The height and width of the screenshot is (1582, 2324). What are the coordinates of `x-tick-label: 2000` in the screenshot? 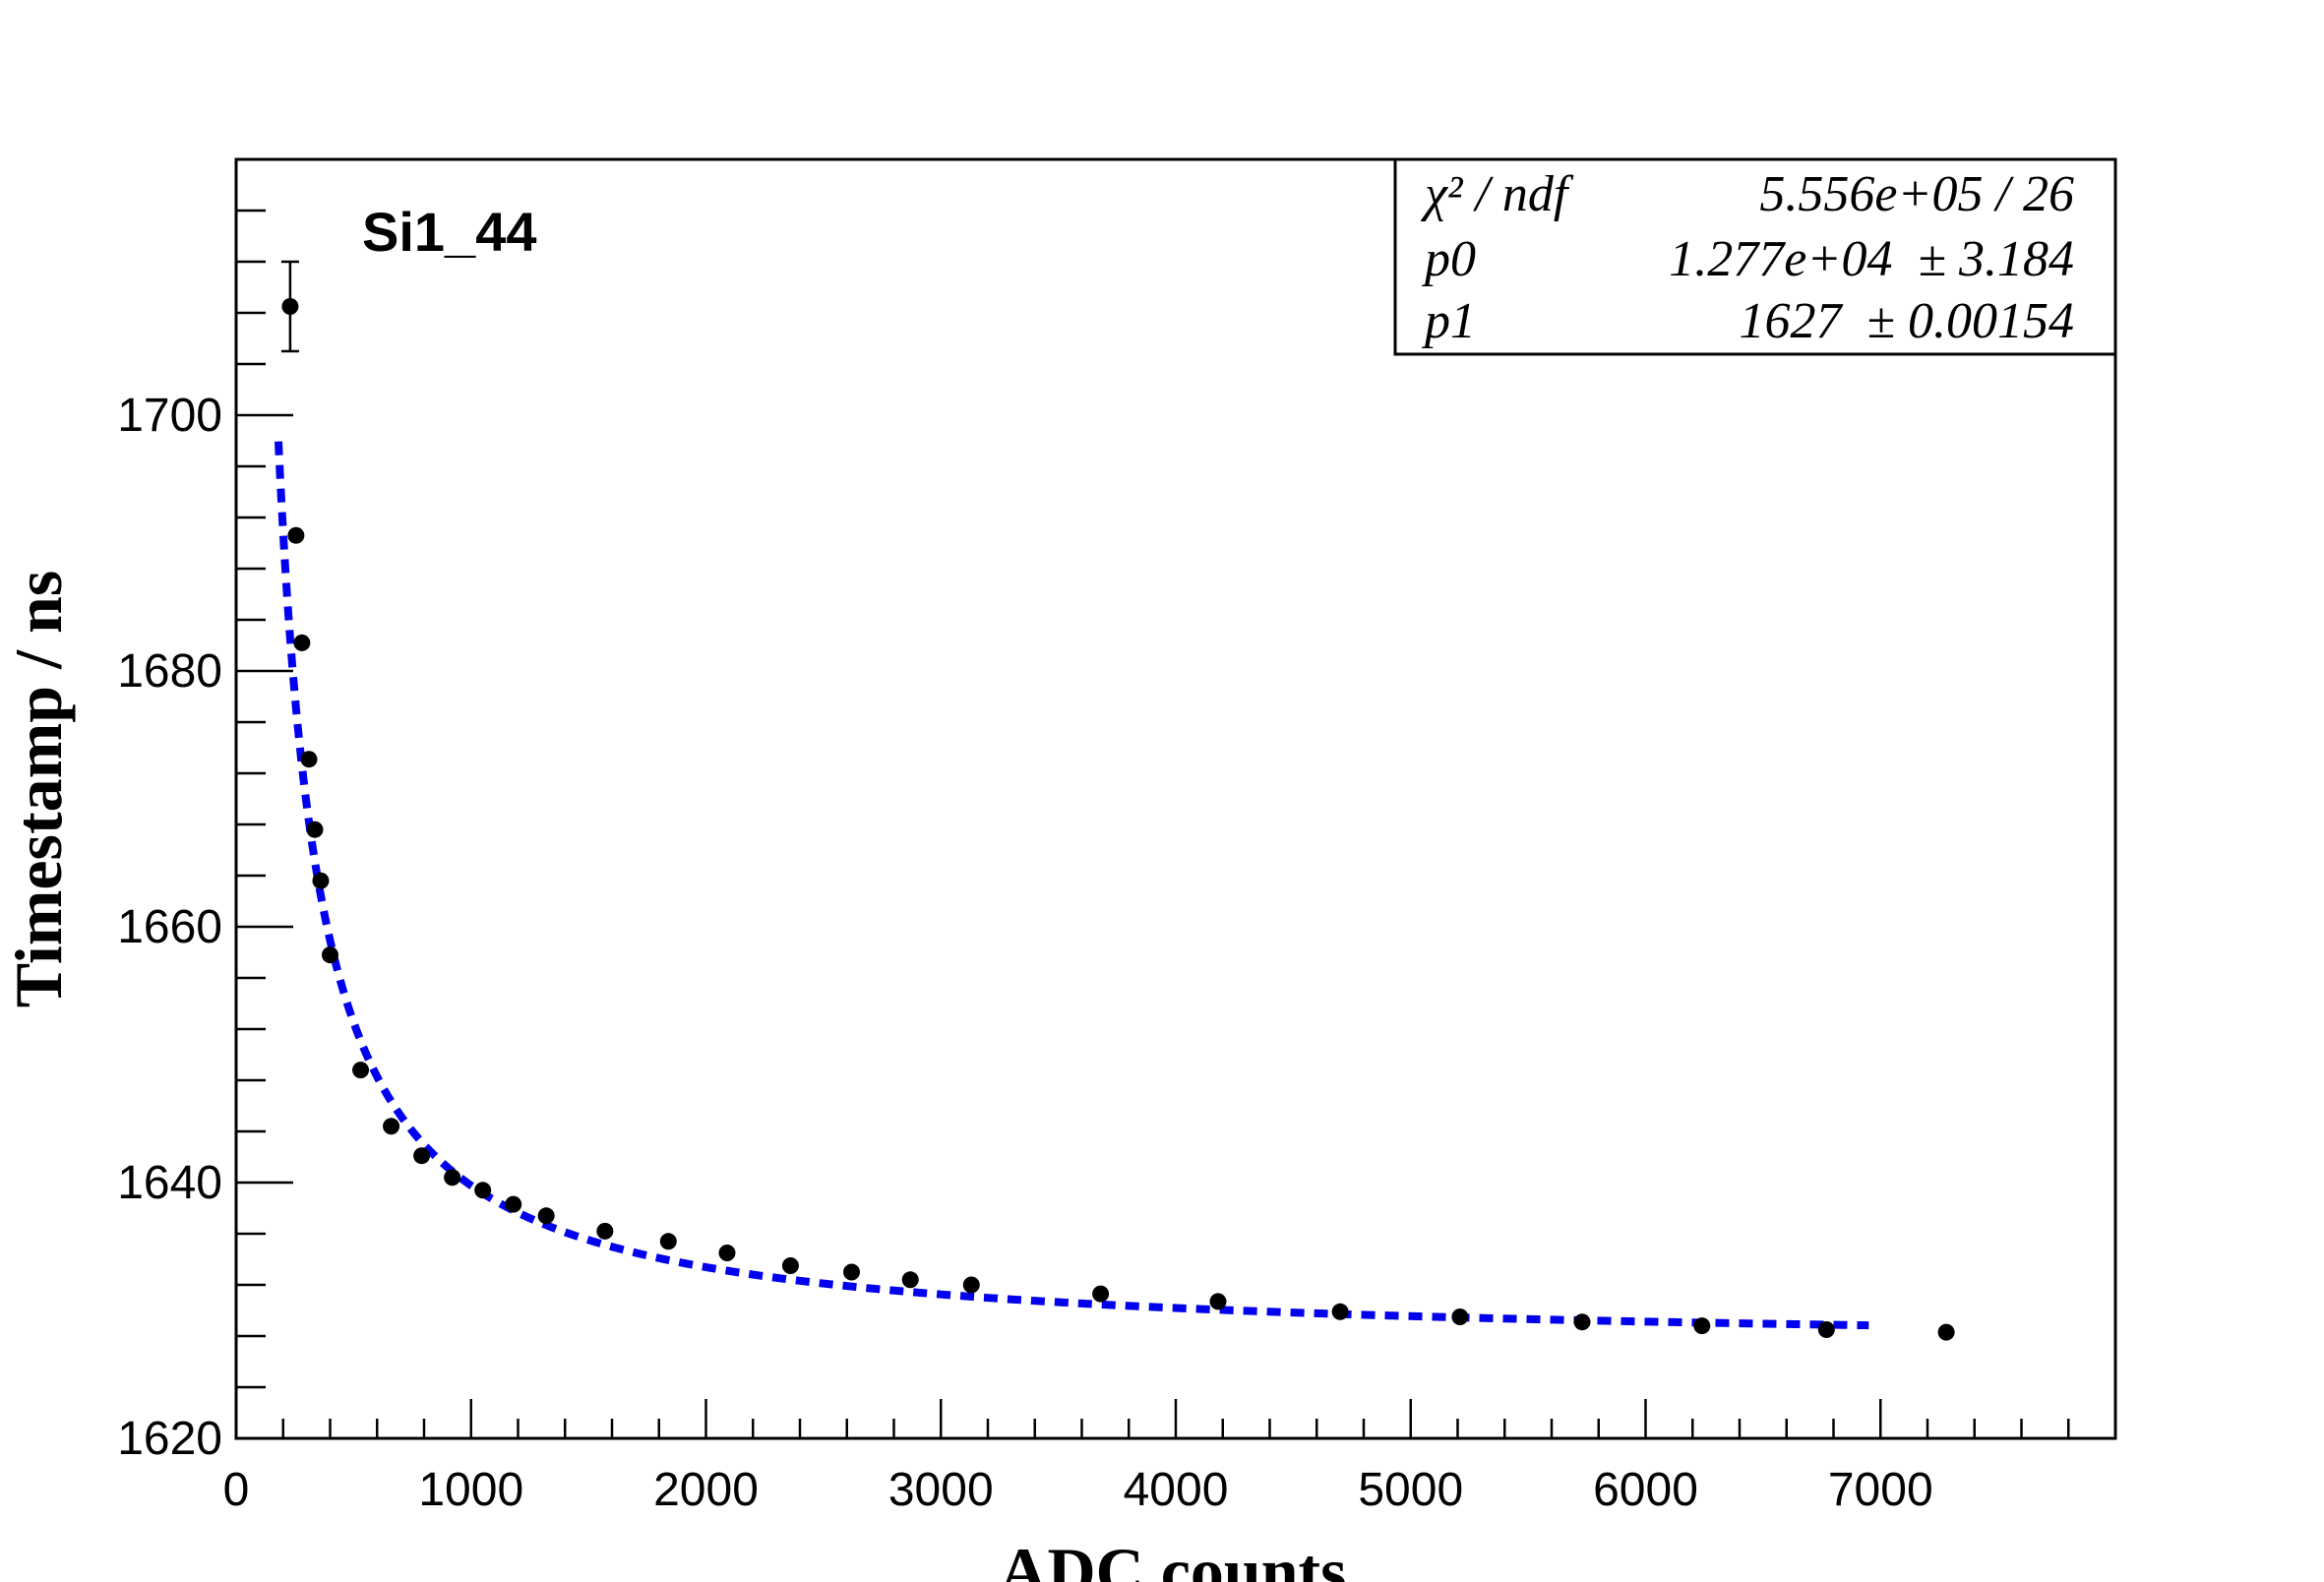 It's located at (706, 1490).